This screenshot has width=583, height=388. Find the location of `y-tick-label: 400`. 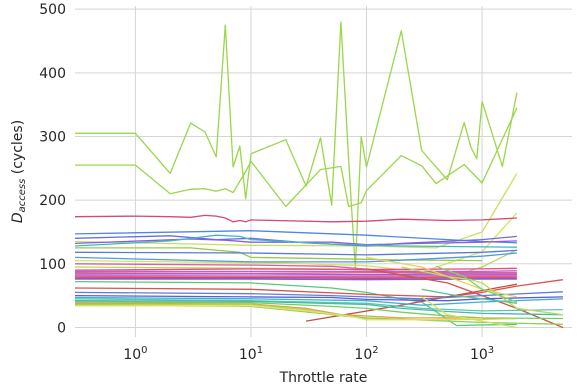

y-tick-label: 400 is located at coordinates (52, 74).